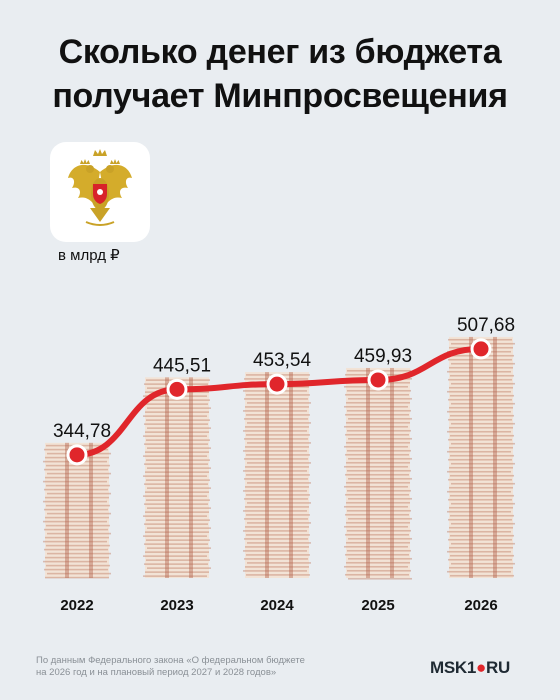  Describe the element at coordinates (176, 605) in the screenshot. I see `year-label-2023: 2023` at that location.